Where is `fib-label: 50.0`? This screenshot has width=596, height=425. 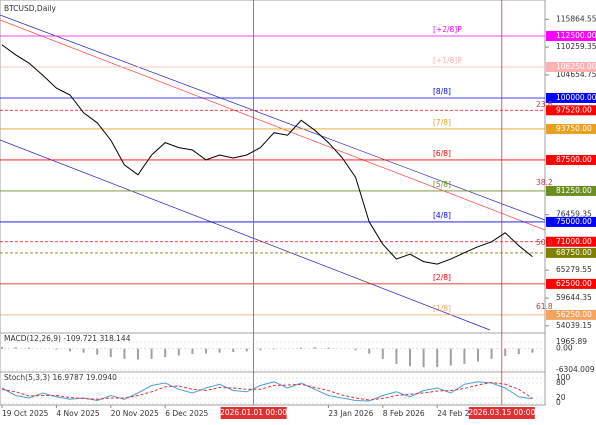
fib-label: 50.0 is located at coordinates (544, 242).